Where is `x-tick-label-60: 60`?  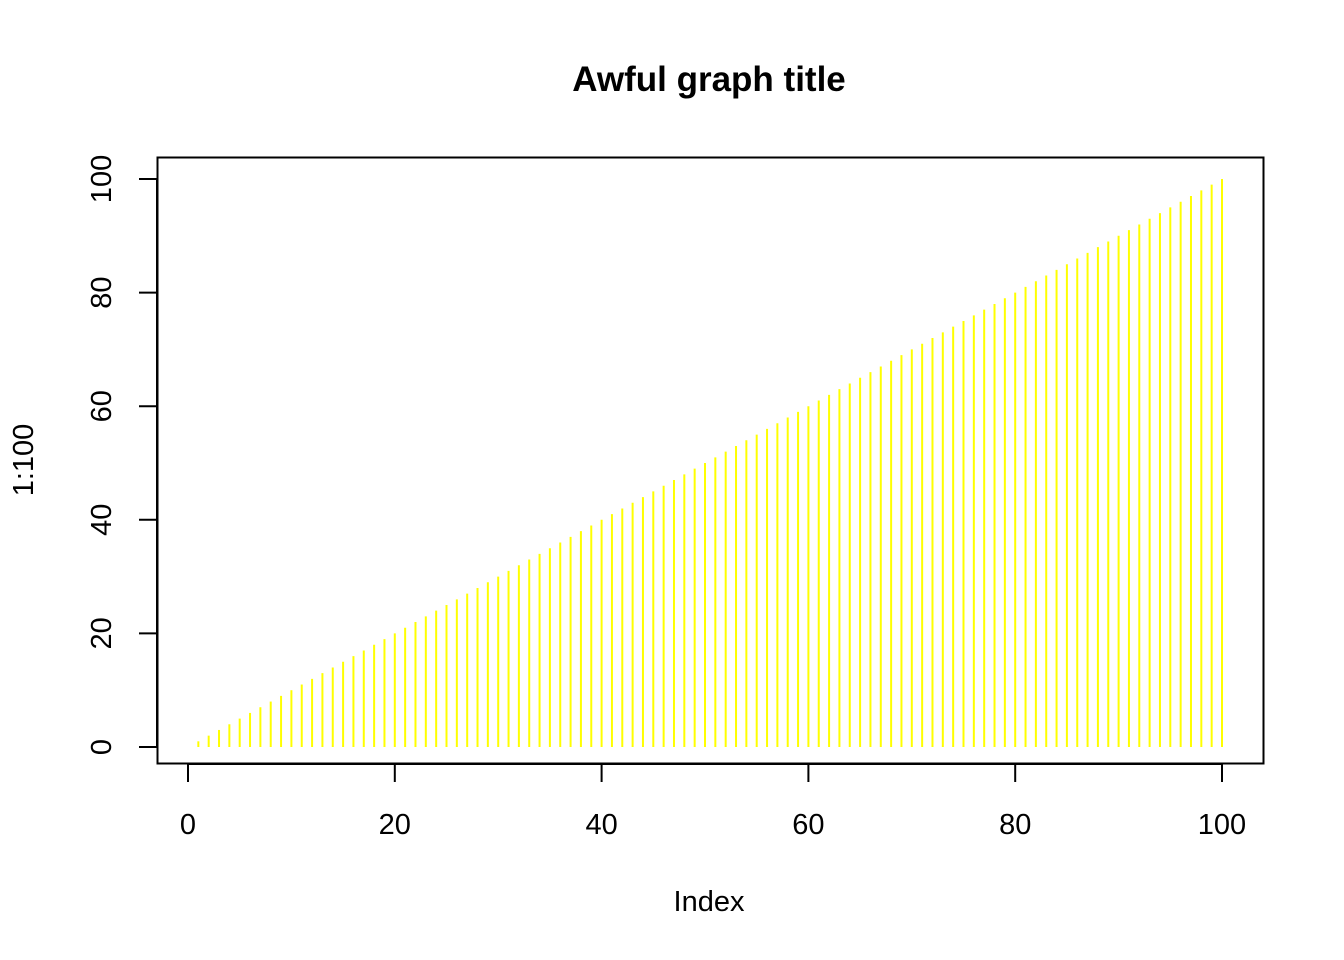 x-tick-label-60: 60 is located at coordinates (808, 825).